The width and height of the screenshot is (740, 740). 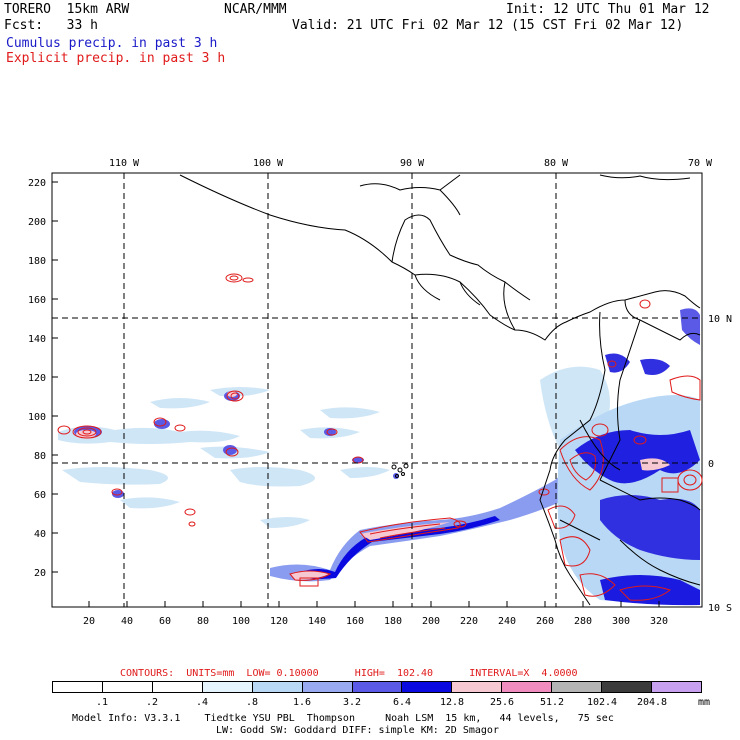 I want to click on colorbar-label: .2, so click(x=152, y=702).